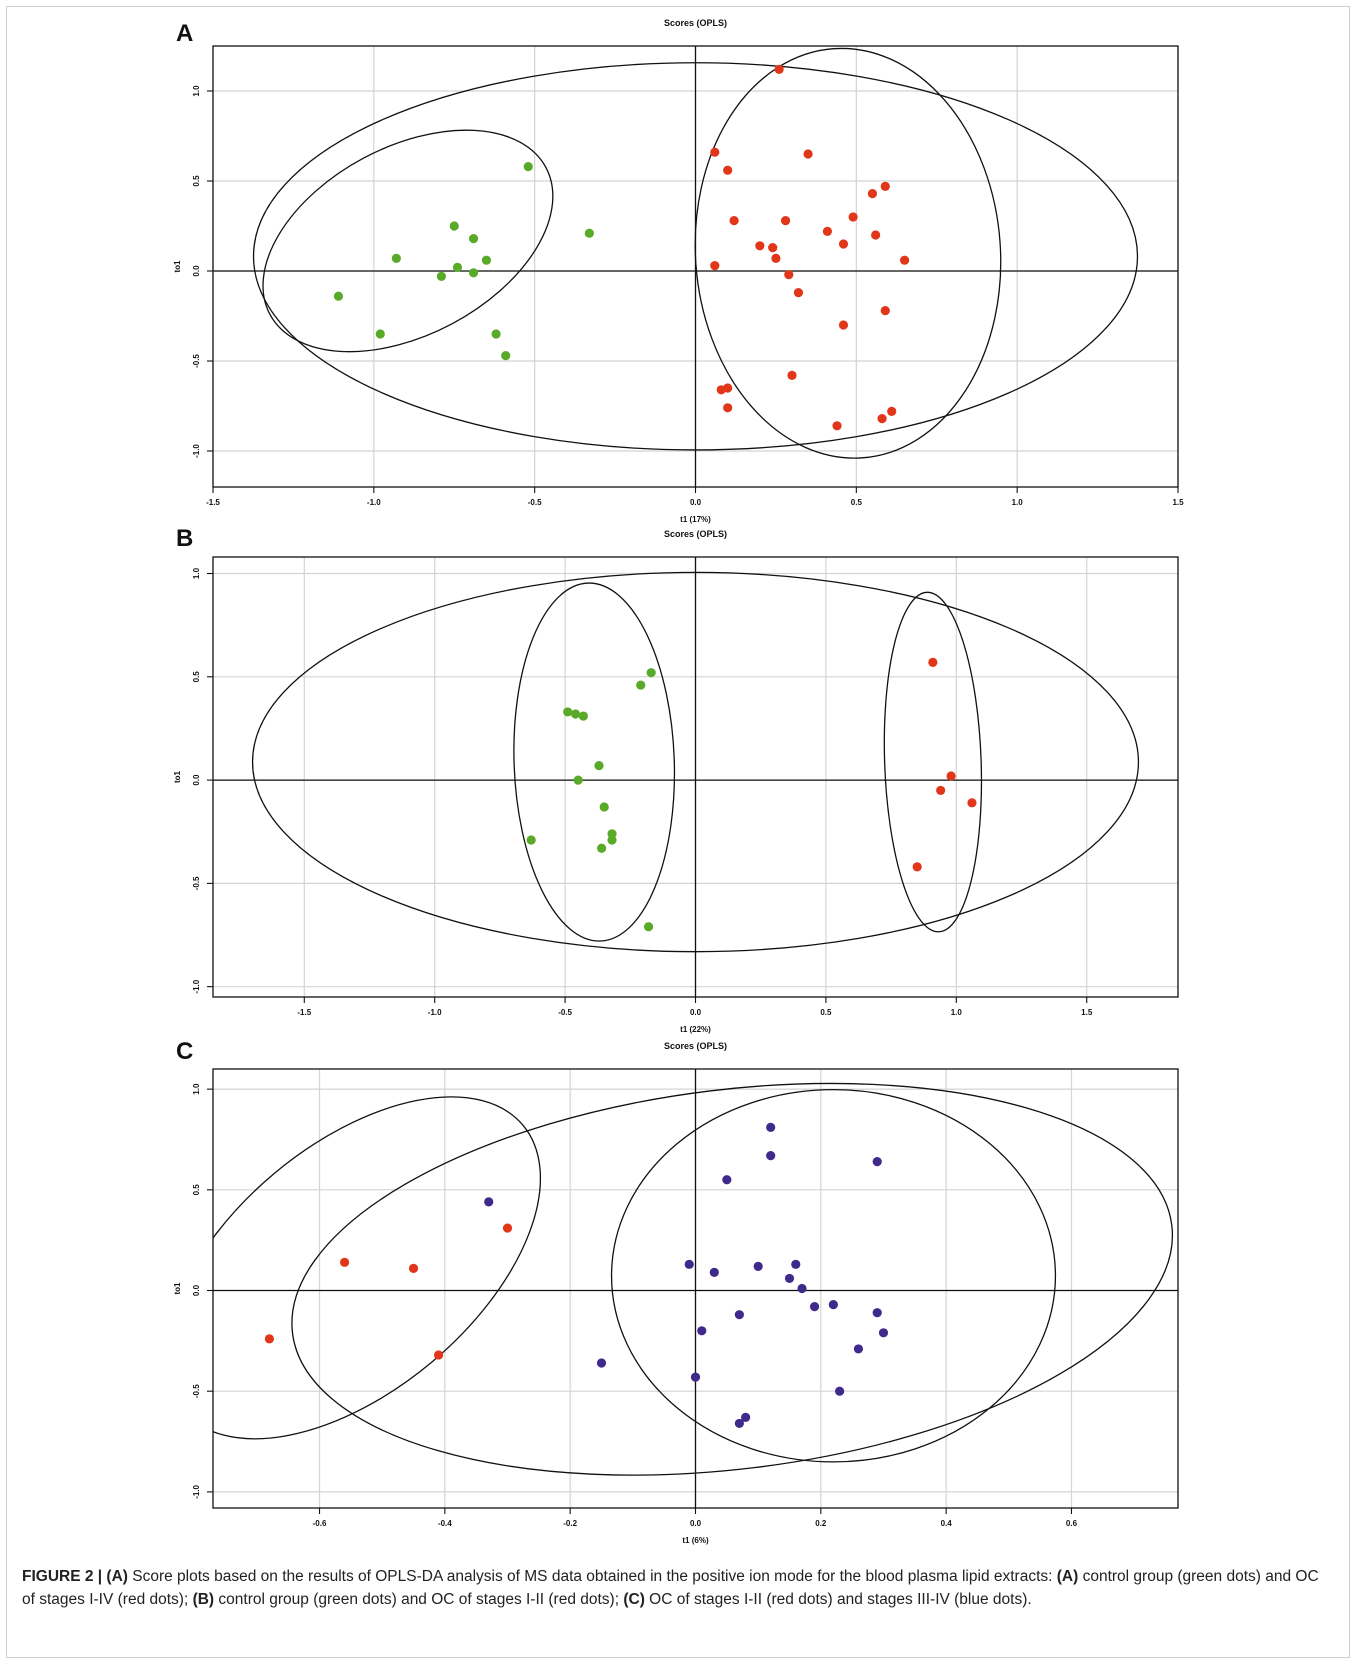 The image size is (1358, 1667). What do you see at coordinates (751, 794) in the screenshot?
I see `data-points` at bounding box center [751, 794].